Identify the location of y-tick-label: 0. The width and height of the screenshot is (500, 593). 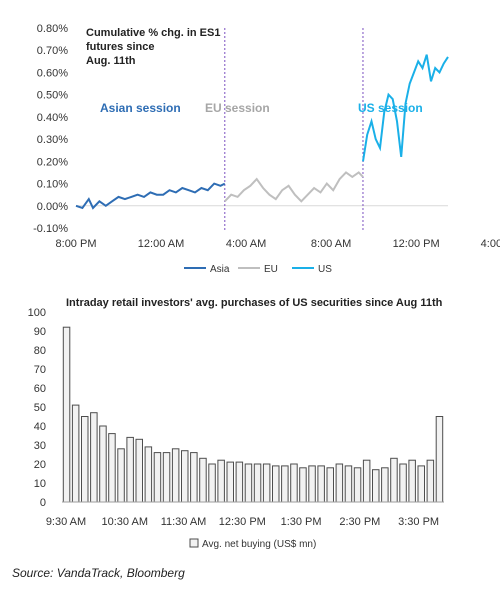
(43, 503).